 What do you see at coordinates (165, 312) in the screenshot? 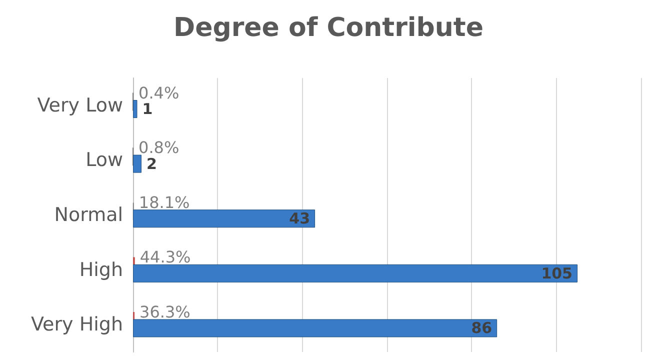
I see `data-label: 36.3%` at bounding box center [165, 312].